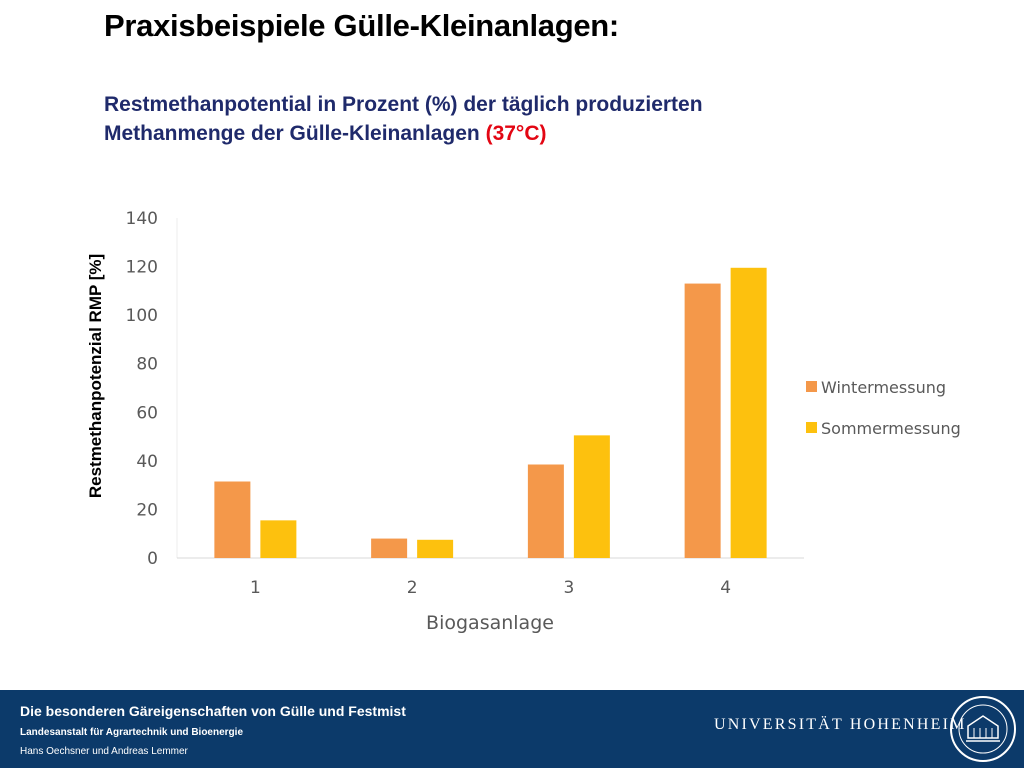 This screenshot has width=1024, height=768. What do you see at coordinates (516, 133) in the screenshot?
I see `subtitle-temperature: (37°C)` at bounding box center [516, 133].